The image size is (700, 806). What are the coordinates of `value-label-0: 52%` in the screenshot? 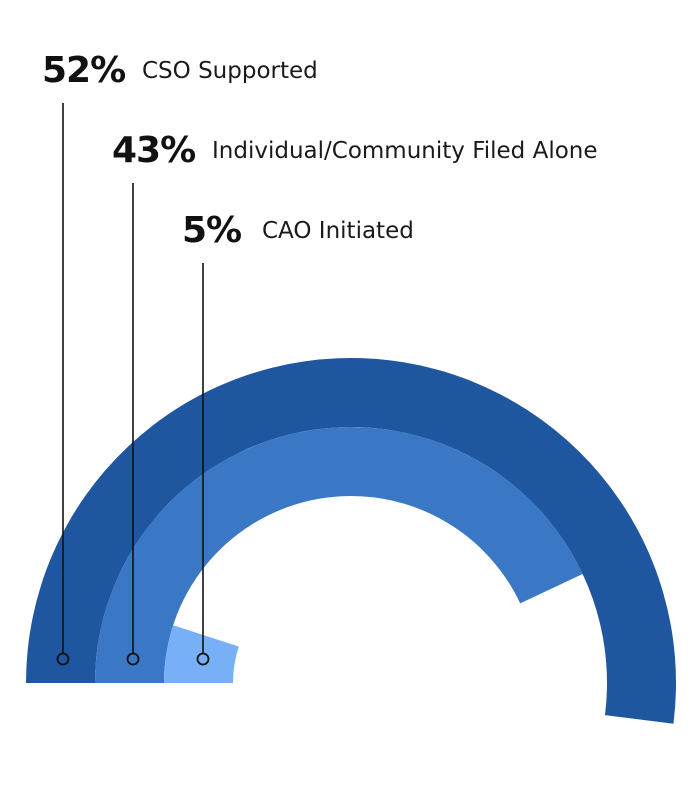 It's located at (83, 70).